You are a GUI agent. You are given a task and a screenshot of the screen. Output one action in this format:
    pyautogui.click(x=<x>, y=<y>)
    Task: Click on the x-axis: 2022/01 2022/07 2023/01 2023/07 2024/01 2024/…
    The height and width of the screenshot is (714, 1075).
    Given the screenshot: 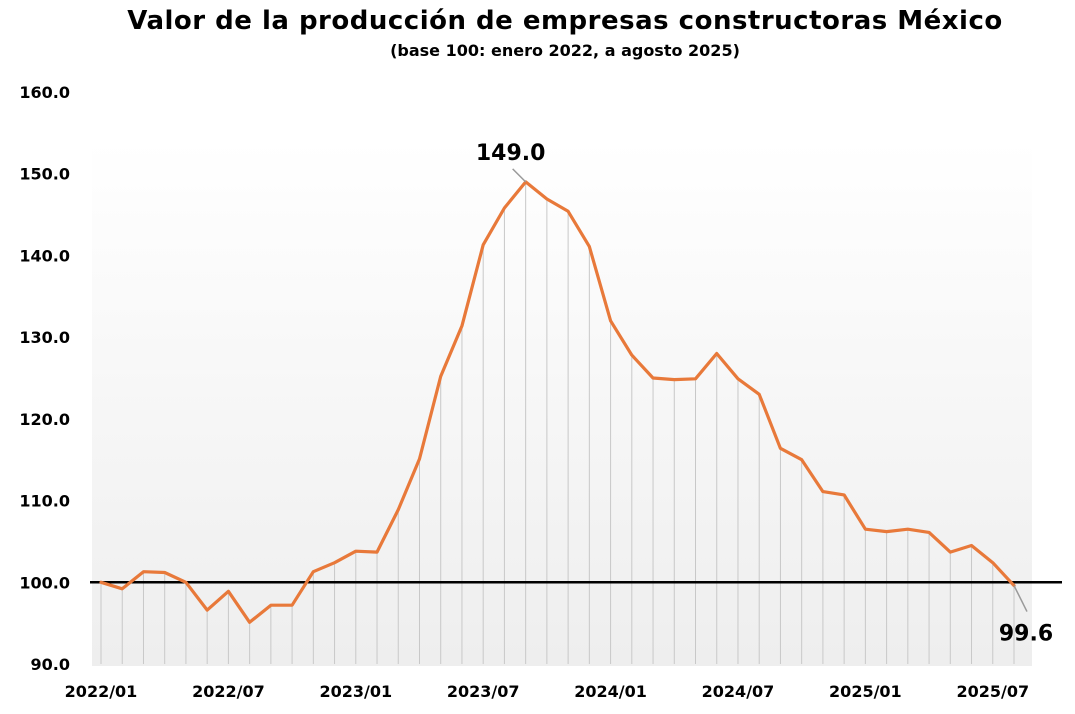 What is the action you would take?
    pyautogui.click(x=547, y=691)
    